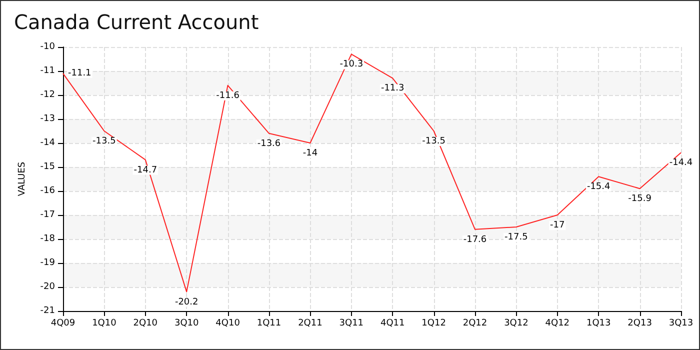 The image size is (700, 350). I want to click on y-tick-label: -16, so click(48, 191).